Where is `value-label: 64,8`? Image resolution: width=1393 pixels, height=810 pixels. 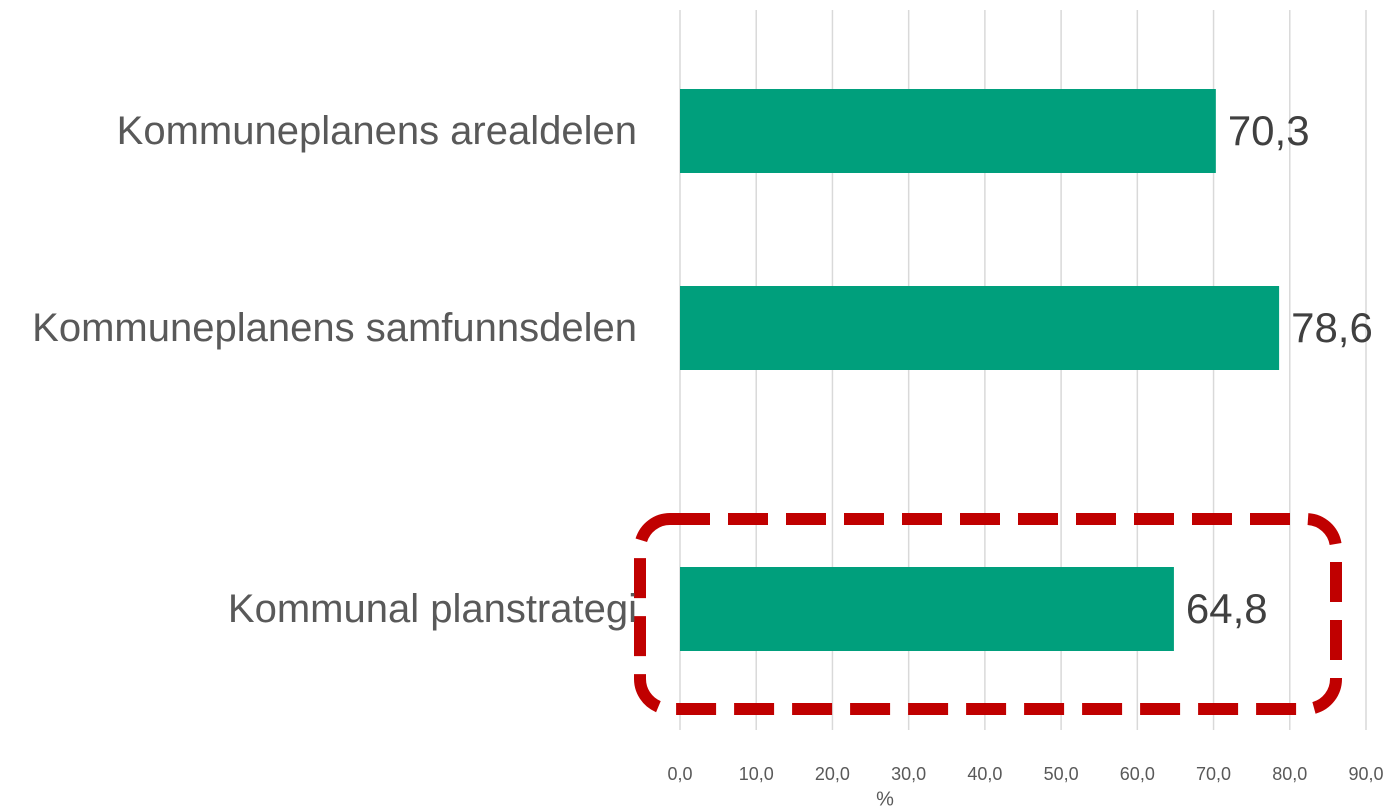
value-label: 64,8 is located at coordinates (1227, 608).